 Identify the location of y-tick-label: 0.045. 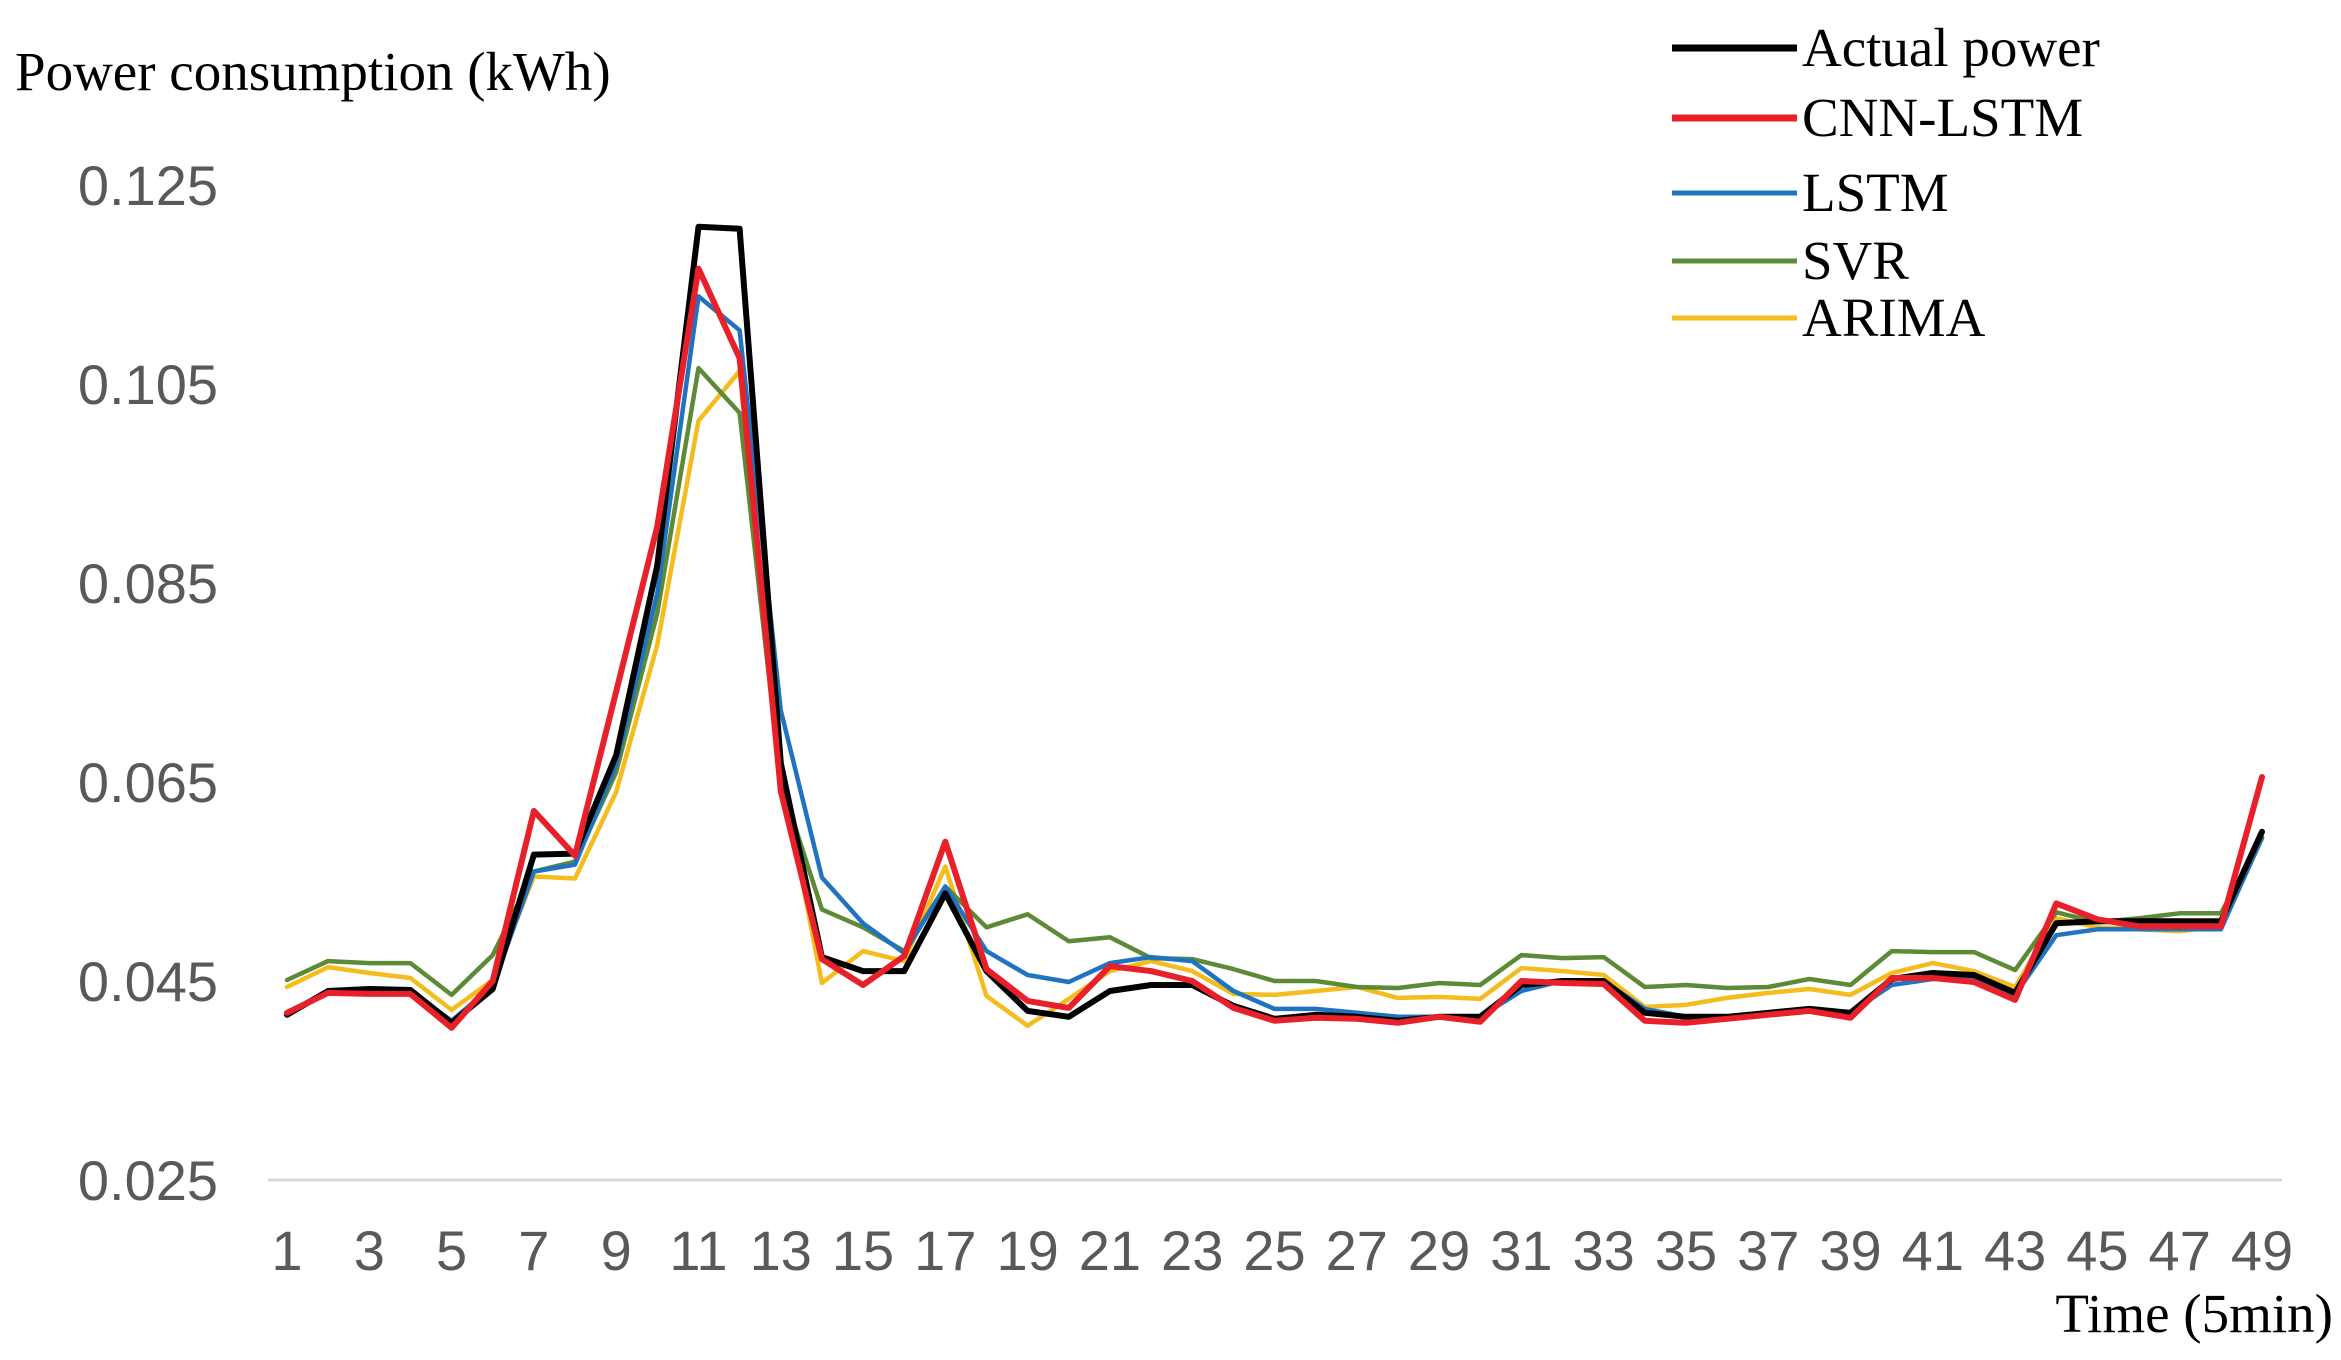
(148, 981).